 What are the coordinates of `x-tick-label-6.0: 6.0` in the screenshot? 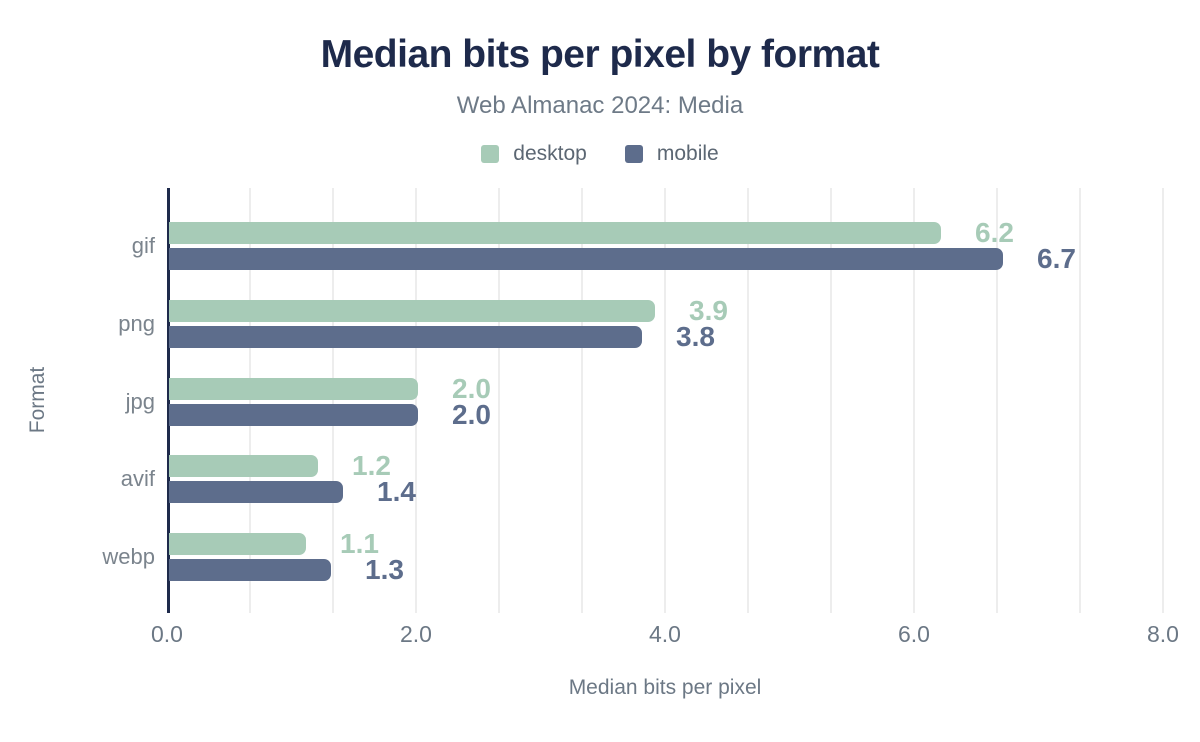 It's located at (914, 634).